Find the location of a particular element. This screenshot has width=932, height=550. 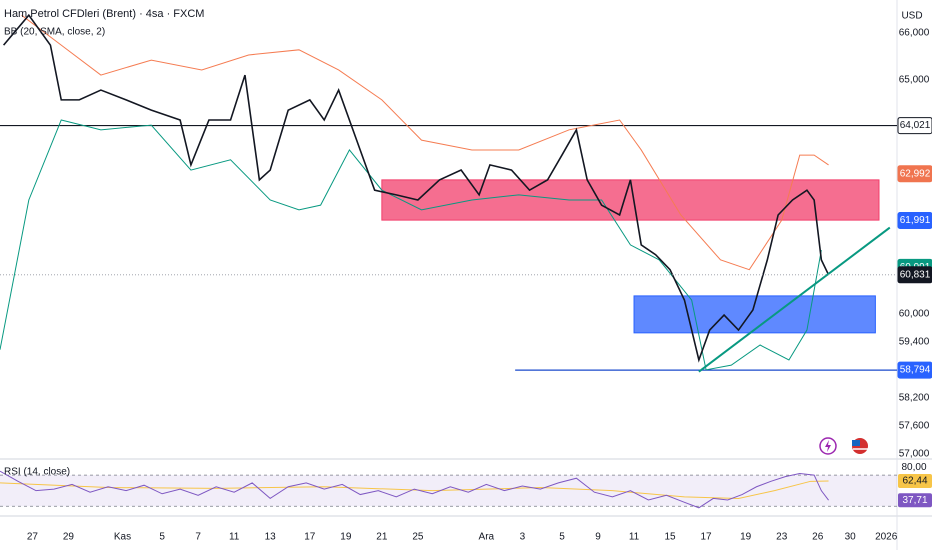

indicator-title: BB (20, SMA, close, 2) is located at coordinates (54, 32).